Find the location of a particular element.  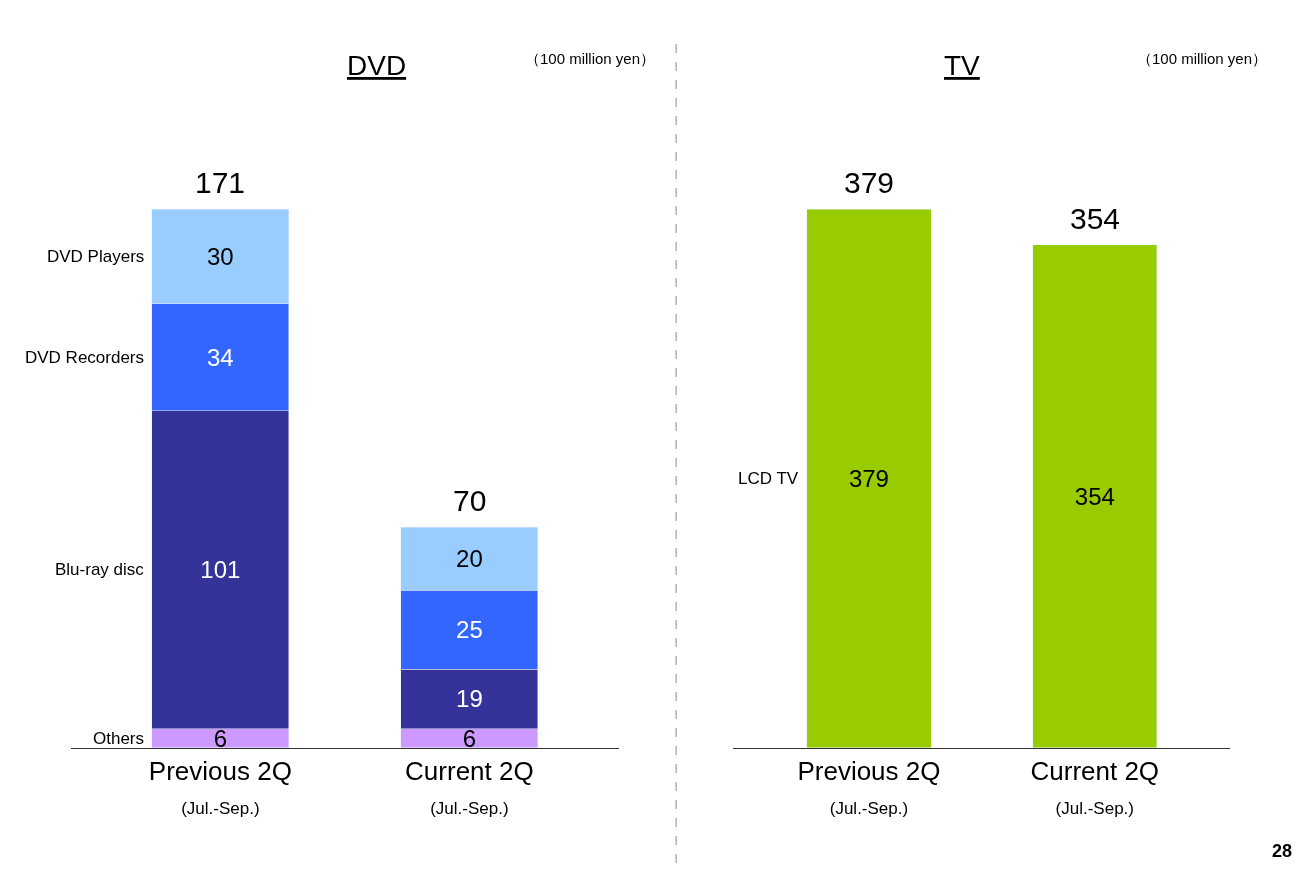

series-label: DVD Recorders is located at coordinates (85, 357).